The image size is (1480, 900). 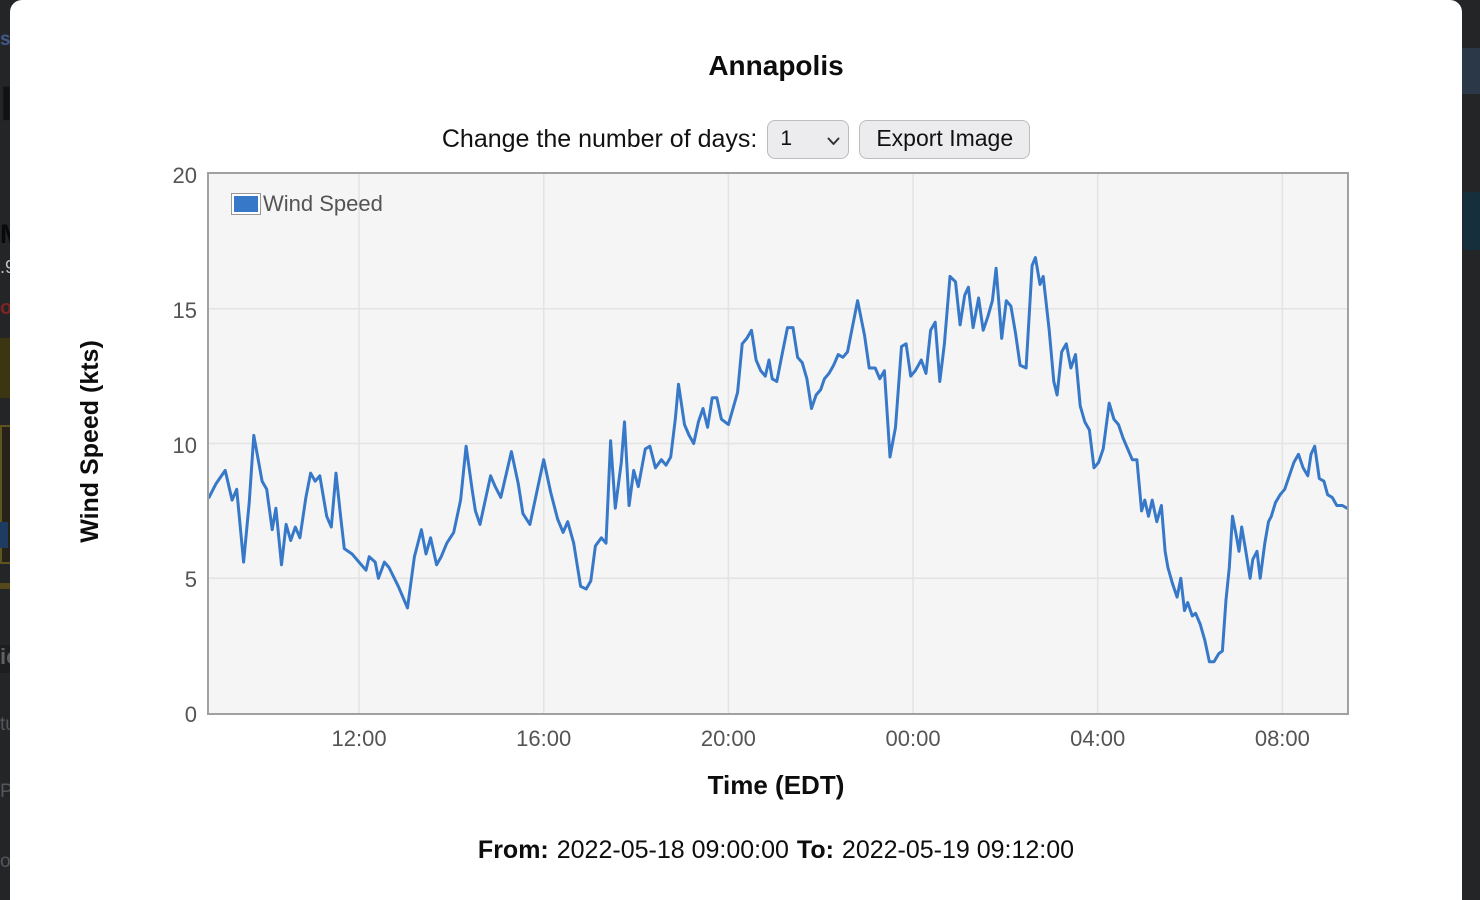 I want to click on legend: Wind Speed, so click(x=307, y=204).